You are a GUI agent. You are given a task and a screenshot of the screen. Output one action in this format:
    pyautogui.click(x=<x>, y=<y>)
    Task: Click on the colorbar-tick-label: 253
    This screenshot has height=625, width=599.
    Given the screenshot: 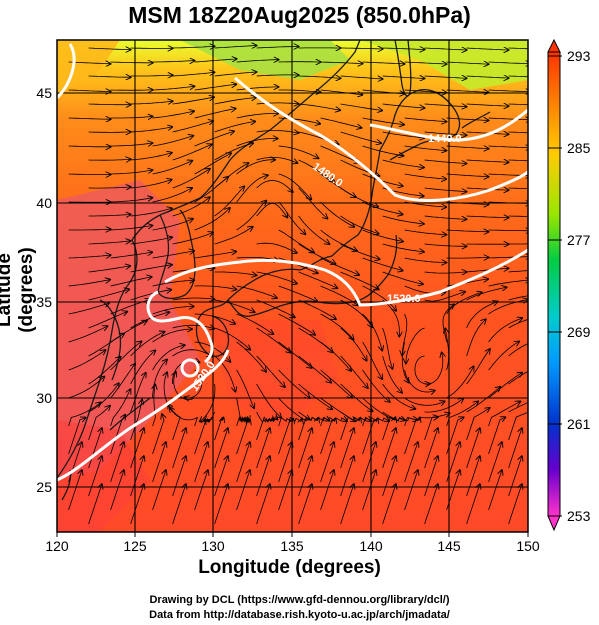 What is the action you would take?
    pyautogui.click(x=579, y=516)
    